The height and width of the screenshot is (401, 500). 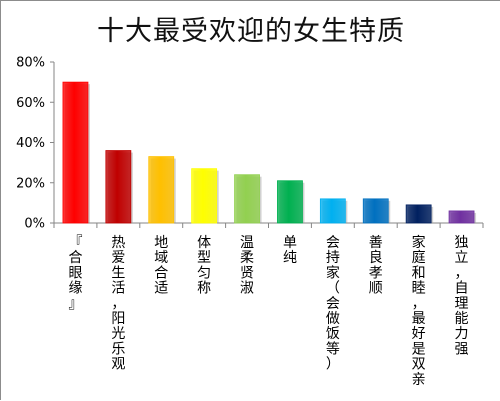 I want to click on chart-title: 十大最受欢迎的女生特质, so click(x=251, y=31).